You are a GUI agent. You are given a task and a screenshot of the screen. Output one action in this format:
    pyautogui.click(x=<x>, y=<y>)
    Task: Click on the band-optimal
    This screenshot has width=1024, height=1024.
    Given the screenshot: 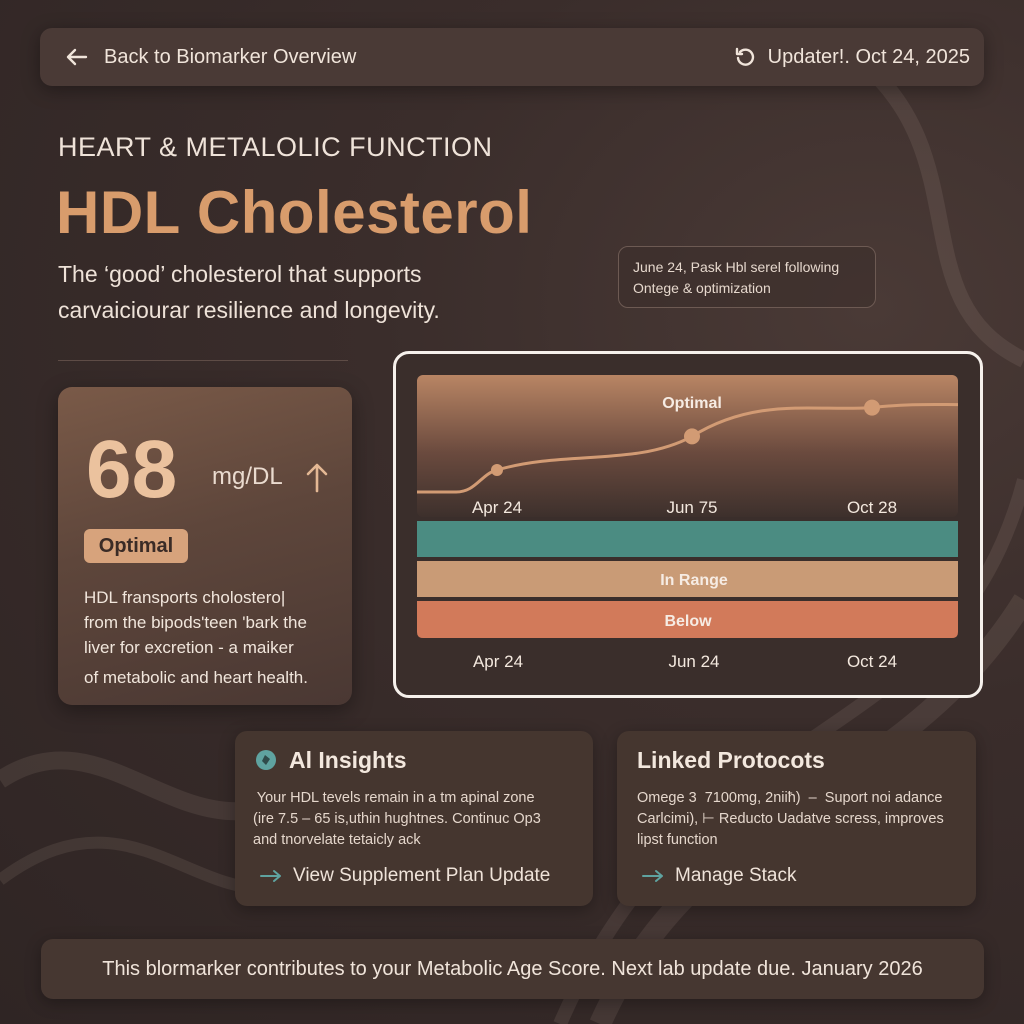 What is the action you would take?
    pyautogui.click(x=687, y=446)
    